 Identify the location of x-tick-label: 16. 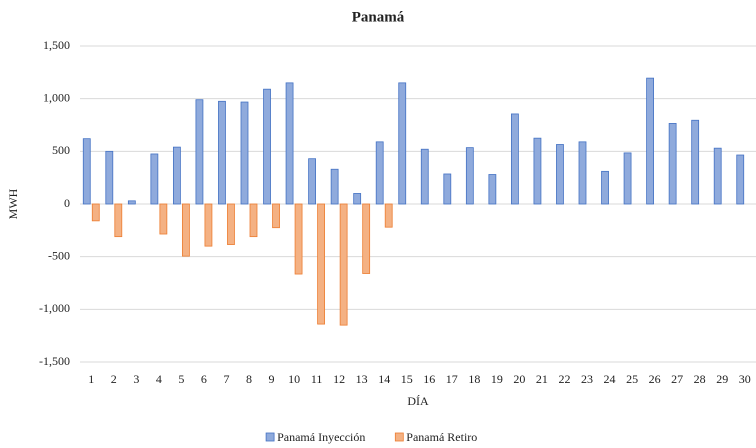
(429, 379).